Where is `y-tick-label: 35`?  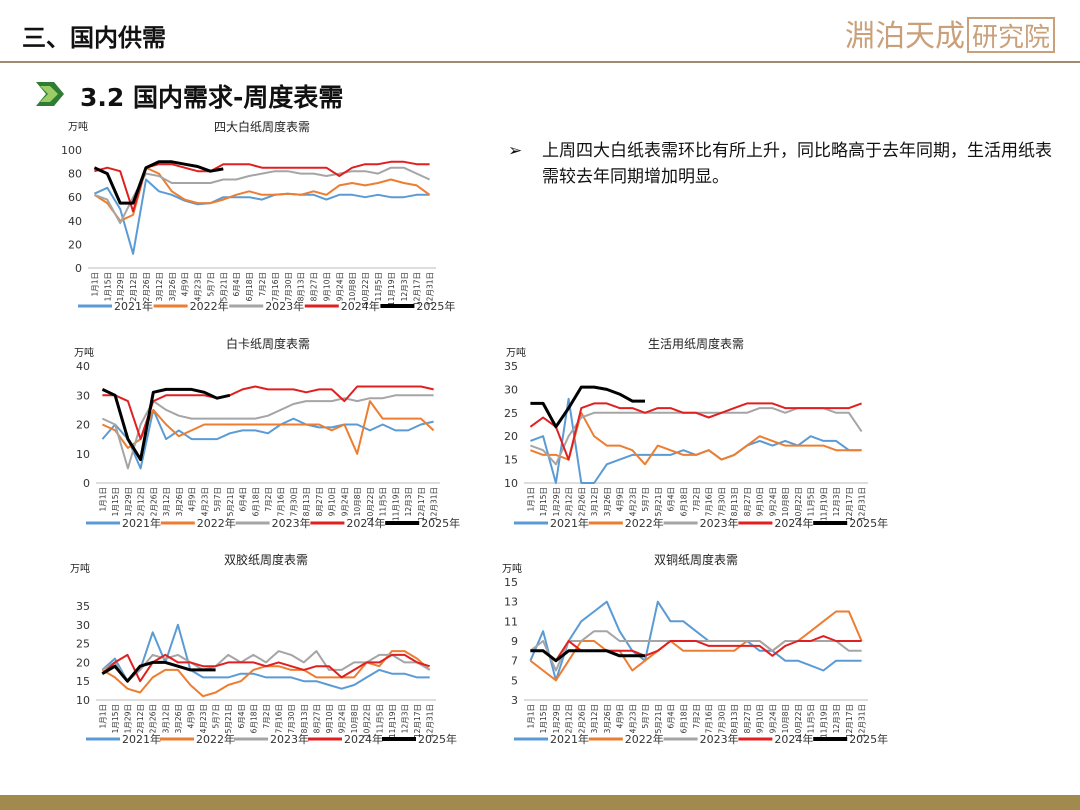
y-tick-label: 35 is located at coordinates (511, 366).